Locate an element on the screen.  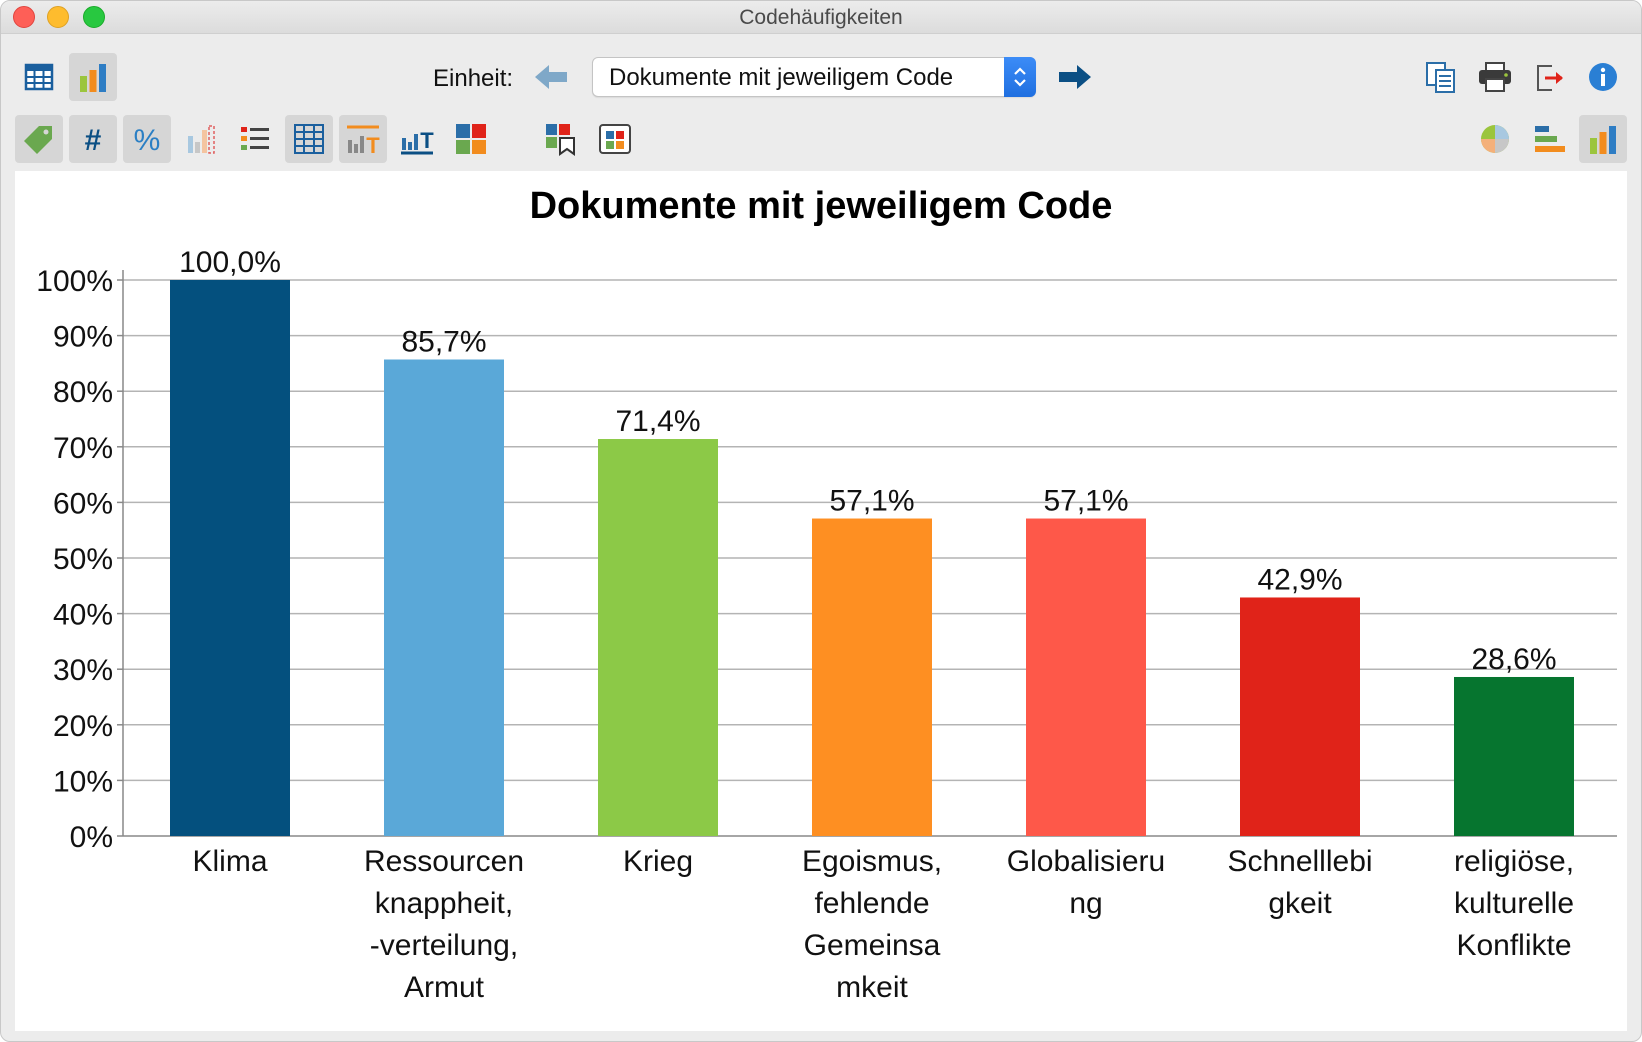
y-tick-label: 10% is located at coordinates (83, 781).